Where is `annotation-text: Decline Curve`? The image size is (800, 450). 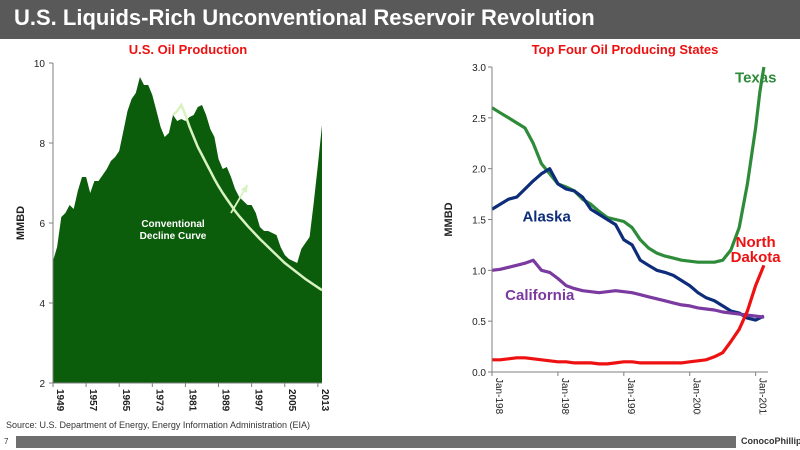 annotation-text: Decline Curve is located at coordinates (173, 236).